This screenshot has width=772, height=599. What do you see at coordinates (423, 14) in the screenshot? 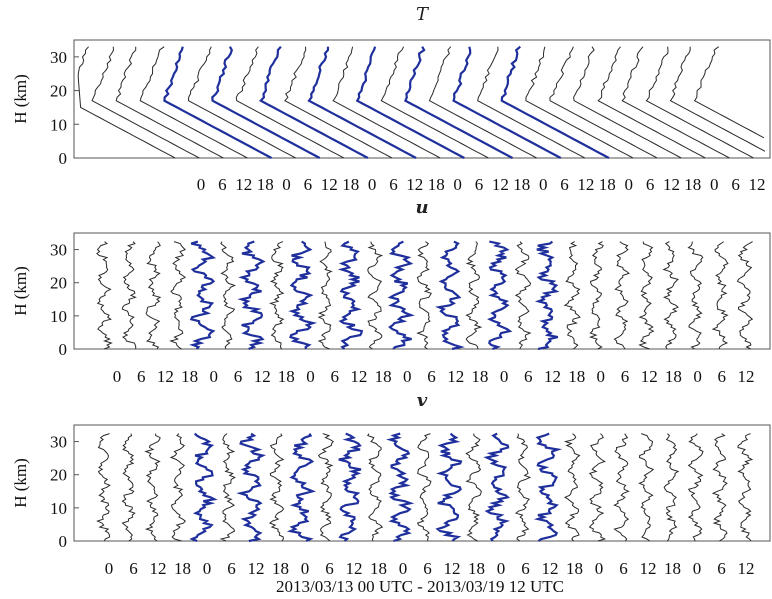
I see `panel-title-t: T` at bounding box center [423, 14].